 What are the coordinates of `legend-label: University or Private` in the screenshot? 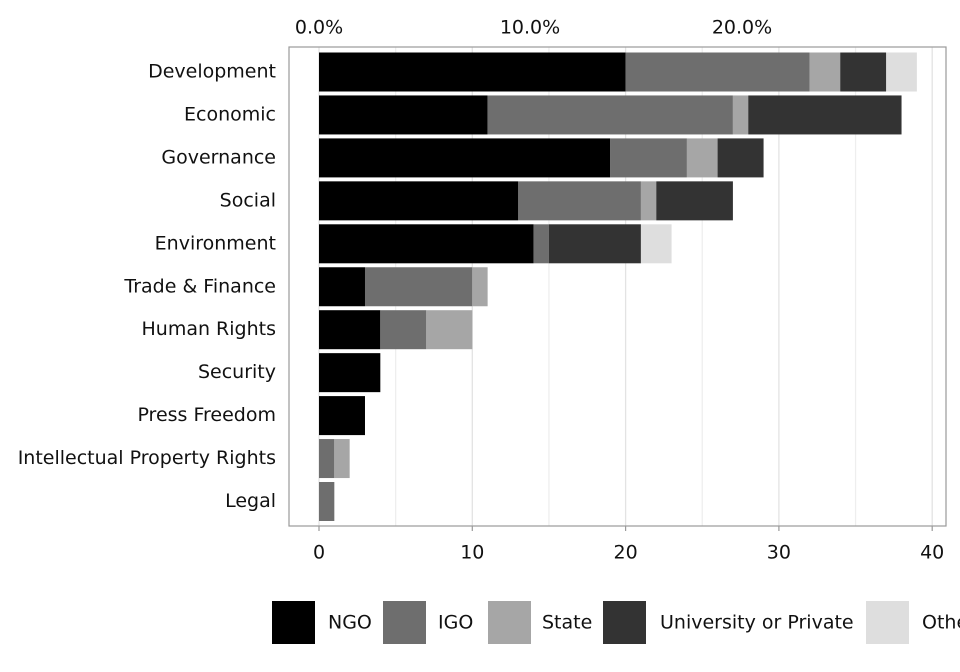 It's located at (757, 623).